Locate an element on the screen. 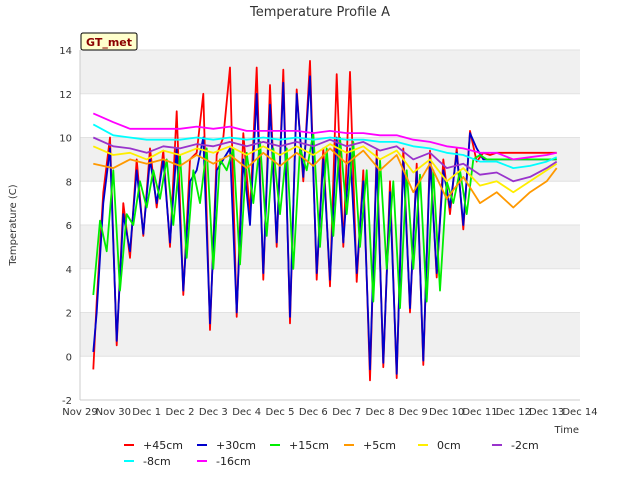  legend-label: -8cm is located at coordinates (157, 461).